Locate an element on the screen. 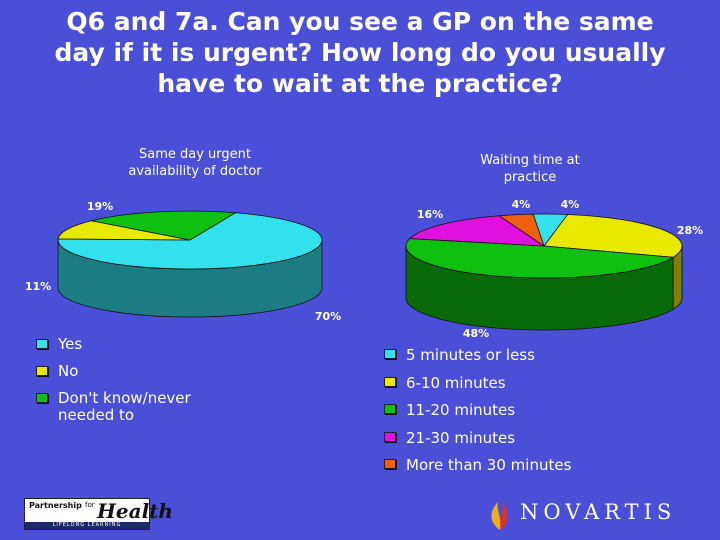 The height and width of the screenshot is (540, 720). pie-slice-21-30-minutes is located at coordinates (477, 231).